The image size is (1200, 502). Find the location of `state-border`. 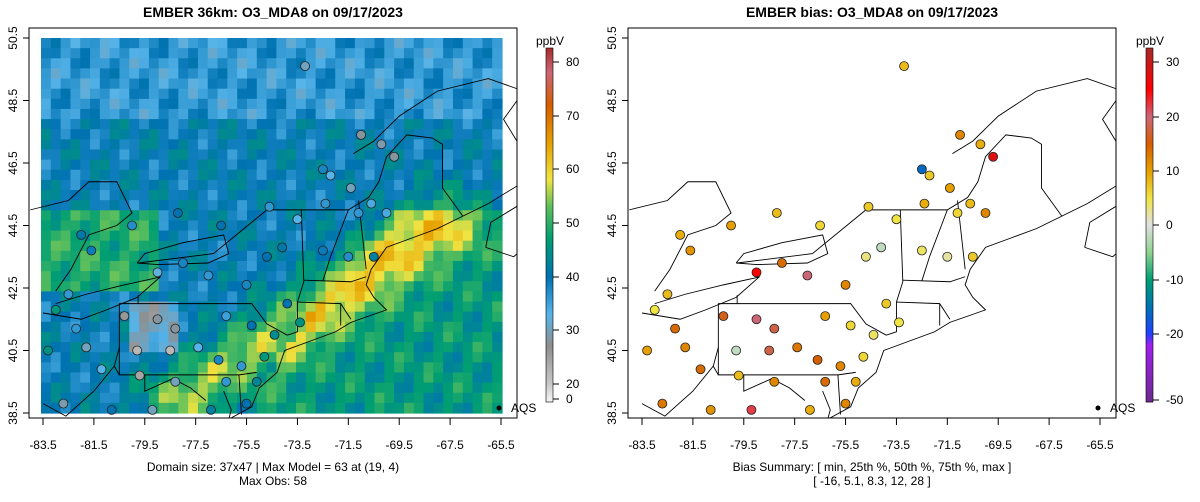

state-border is located at coordinates (78, 391).